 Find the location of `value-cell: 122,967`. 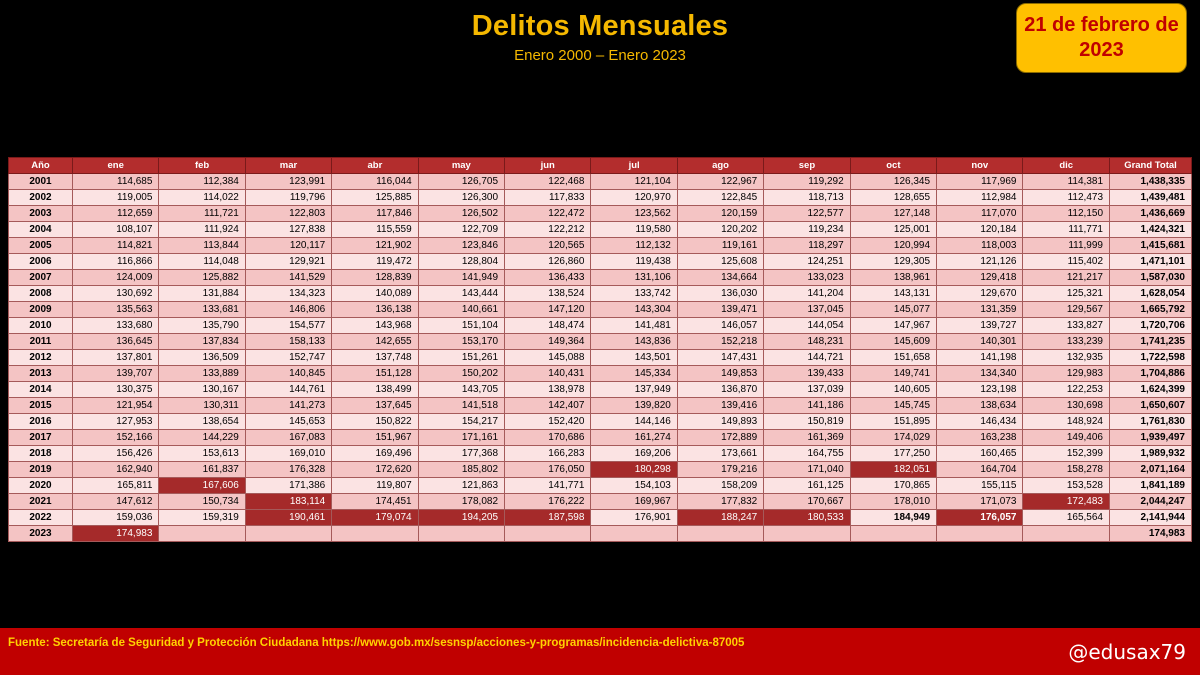

value-cell: 122,967 is located at coordinates (720, 181).